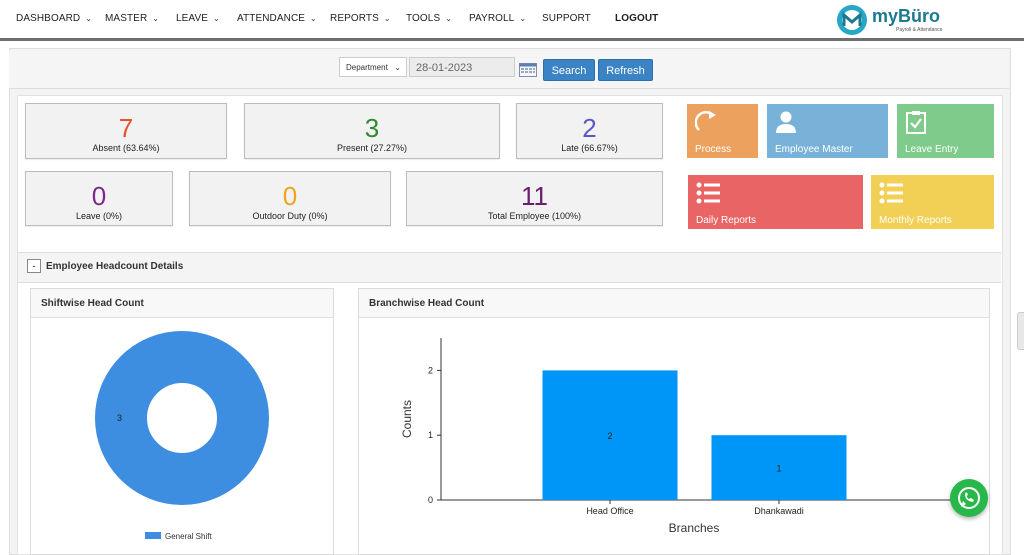 This screenshot has height=555, width=1024. Describe the element at coordinates (694, 528) in the screenshot. I see `x-axis-label: Branches` at that location.